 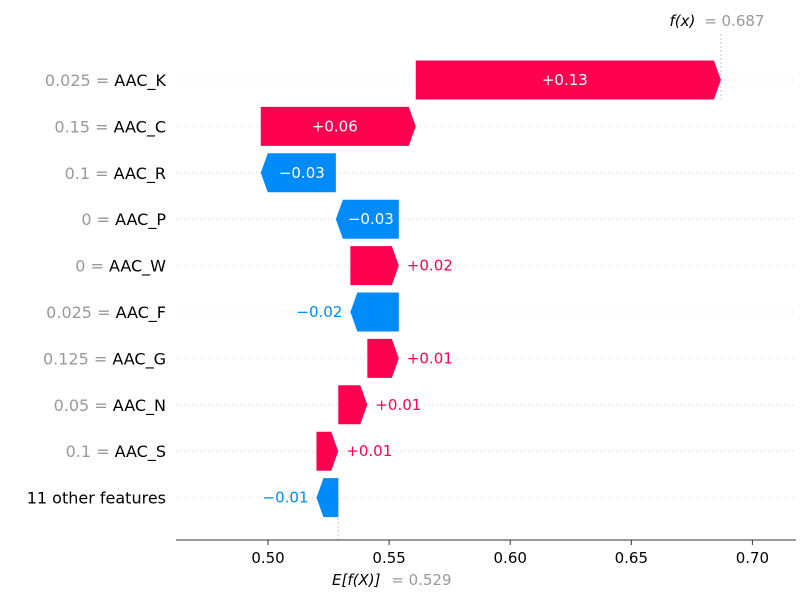 I want to click on bar-aac_k, so click(x=568, y=80).